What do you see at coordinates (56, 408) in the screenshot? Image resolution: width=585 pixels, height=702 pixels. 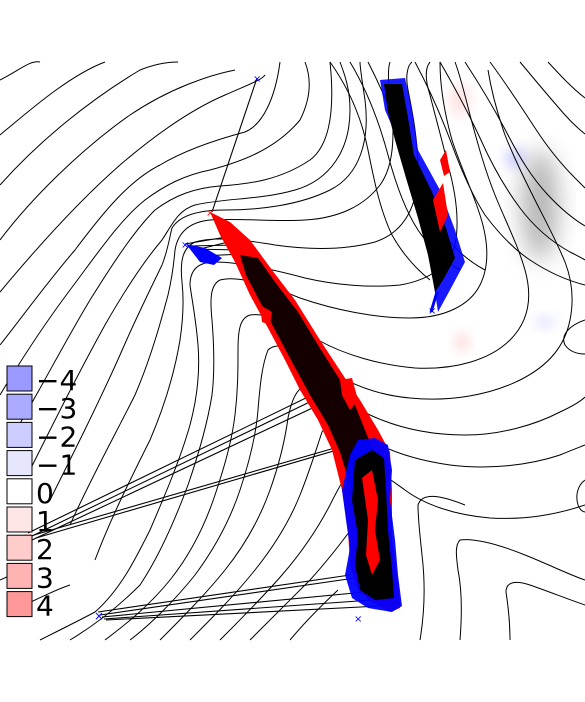 I see `legend-label: −3` at bounding box center [56, 408].